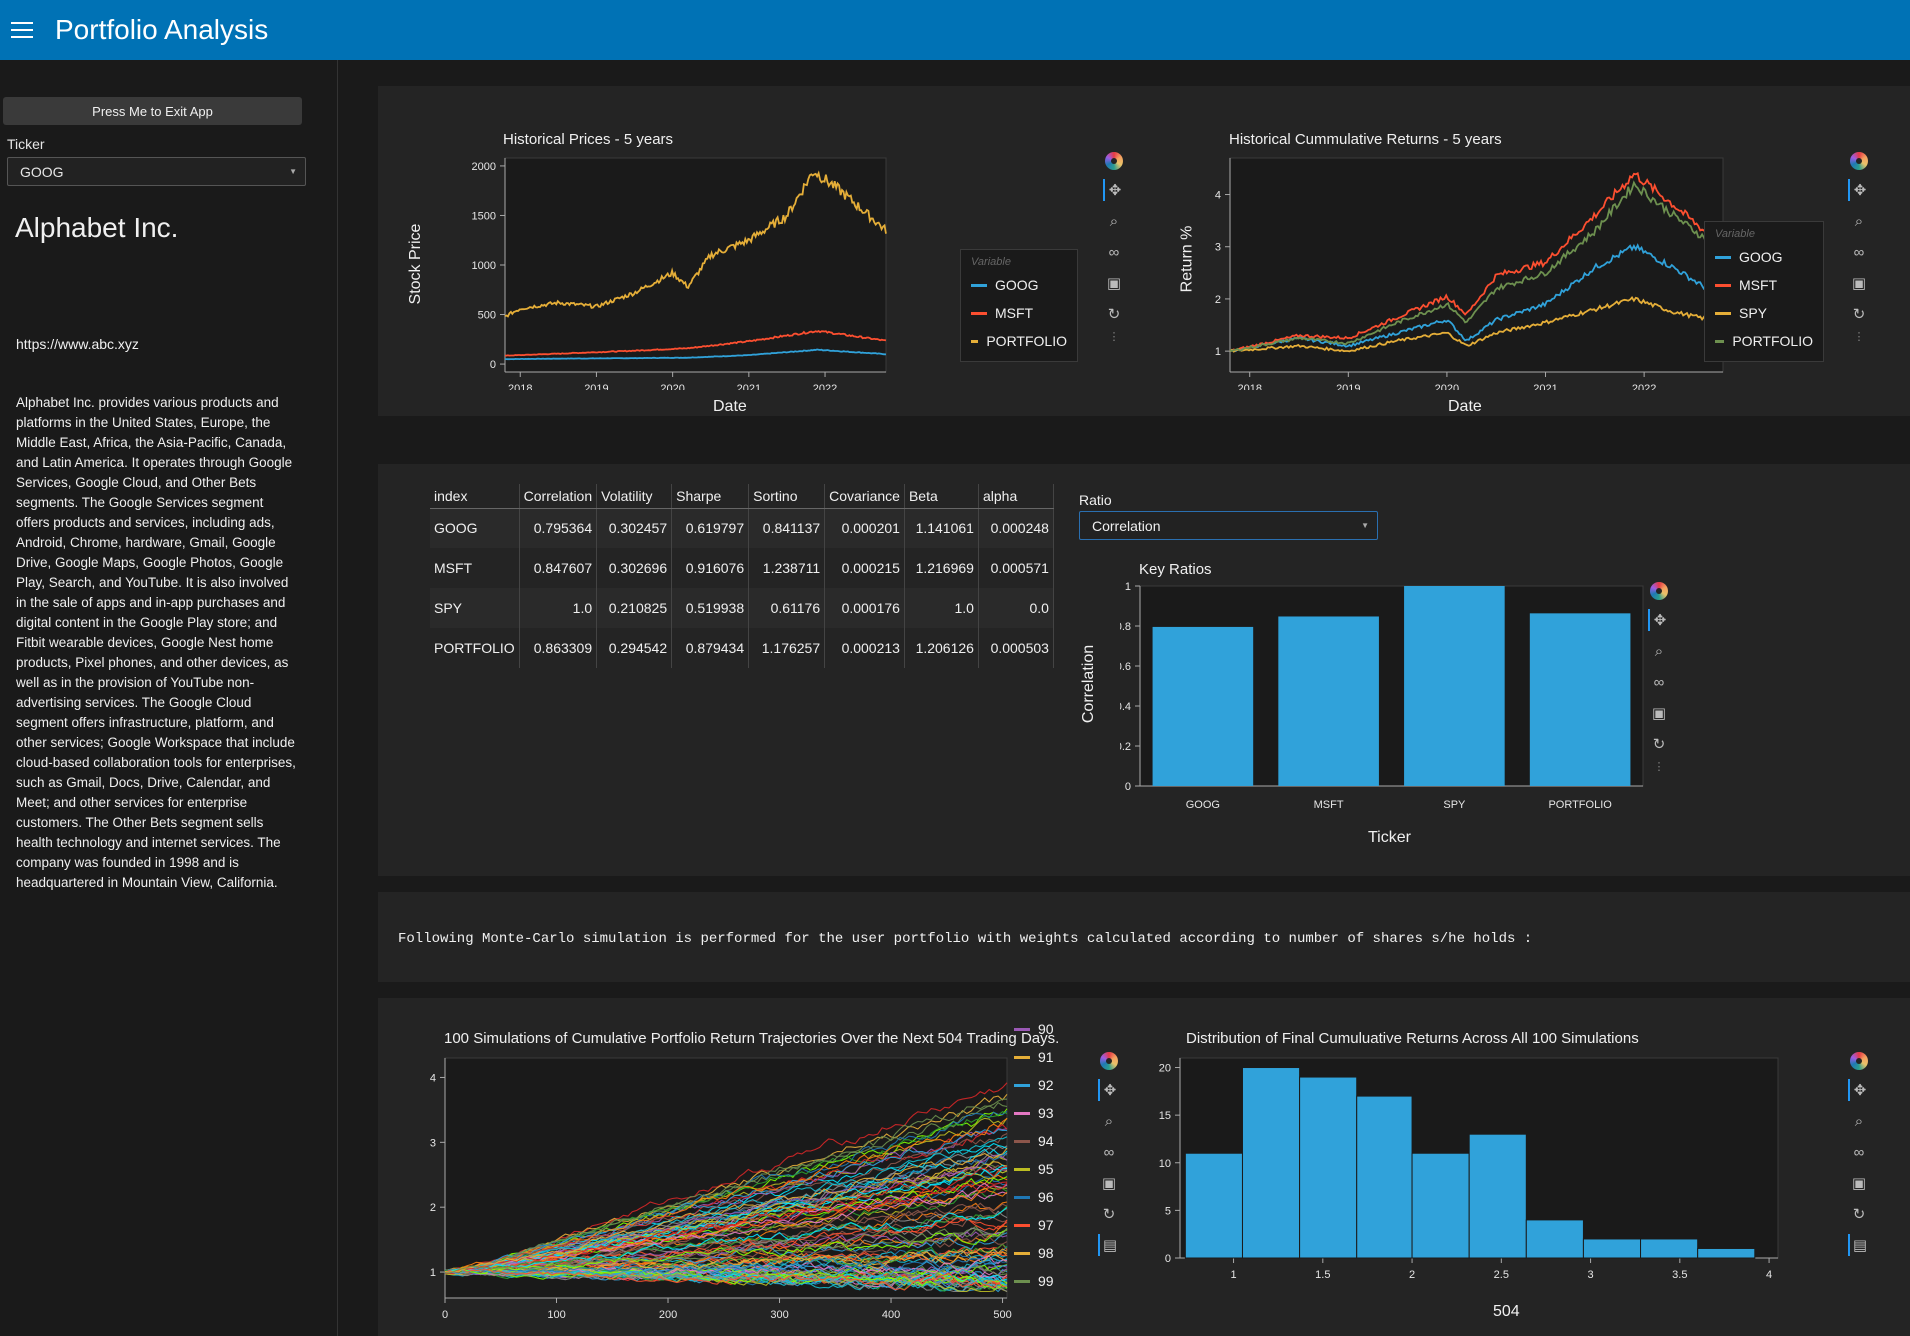 This screenshot has height=1336, width=1910. What do you see at coordinates (634, 496) in the screenshot?
I see `column-header: Volatility` at bounding box center [634, 496].